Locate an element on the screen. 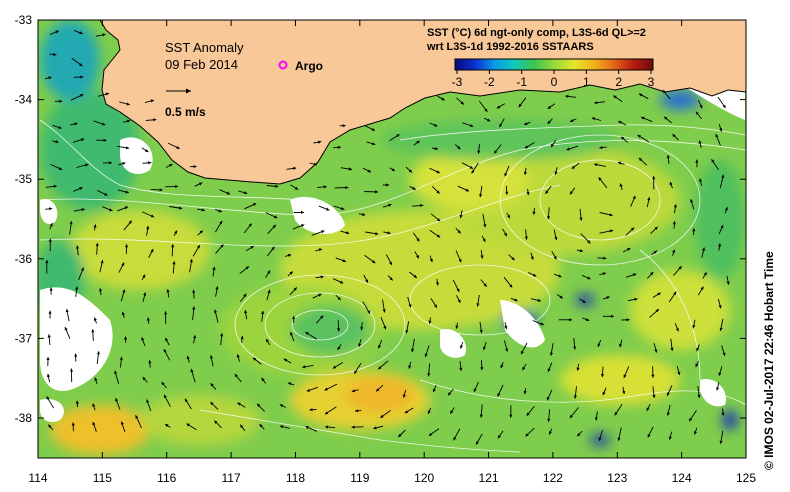  argo-icon is located at coordinates (283, 65).